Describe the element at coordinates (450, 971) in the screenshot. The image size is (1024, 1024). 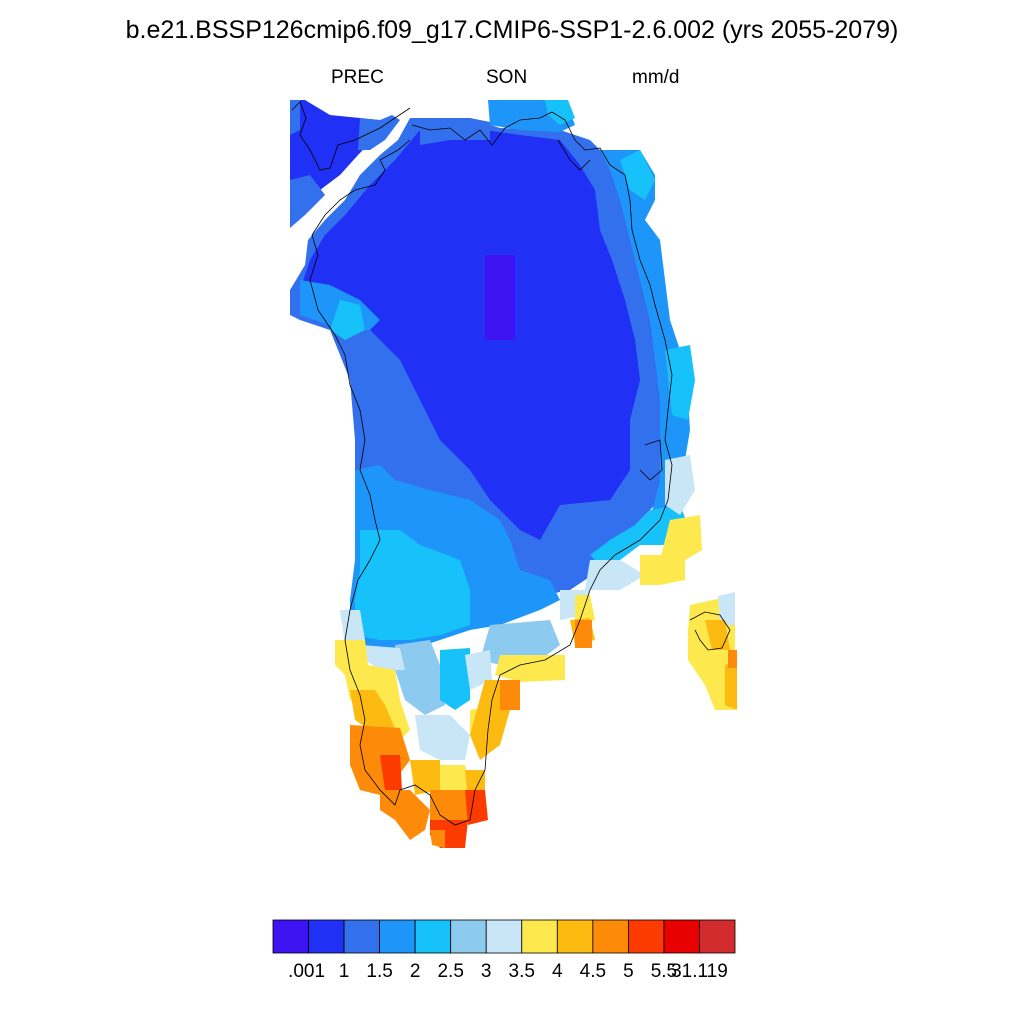
I see `colorbar-label: 2.5` at that location.